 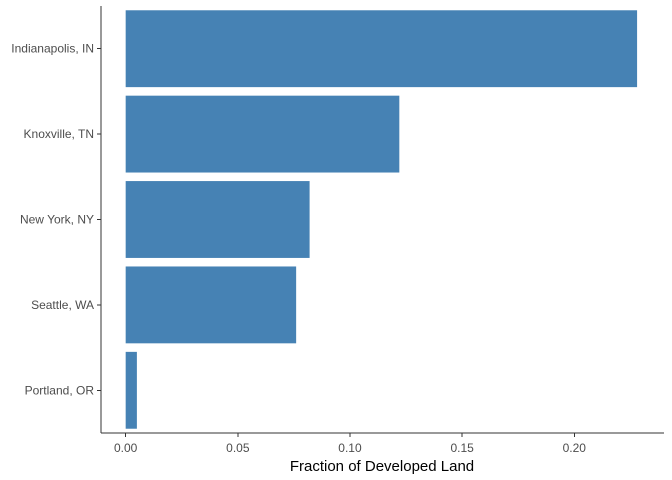 What do you see at coordinates (462, 448) in the screenshot?
I see `x-tick-label: 0.15` at bounding box center [462, 448].